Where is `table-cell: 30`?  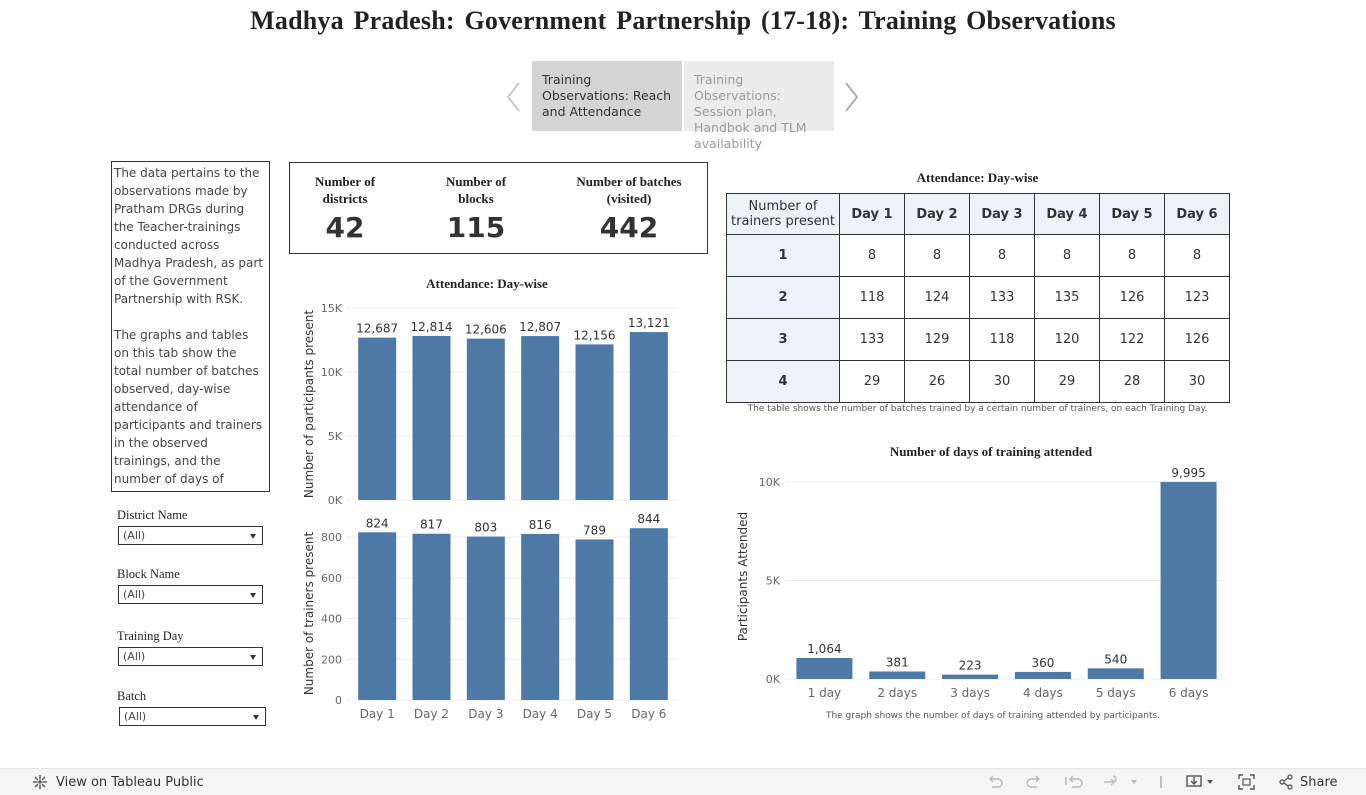
table-cell: 30 is located at coordinates (1002, 381).